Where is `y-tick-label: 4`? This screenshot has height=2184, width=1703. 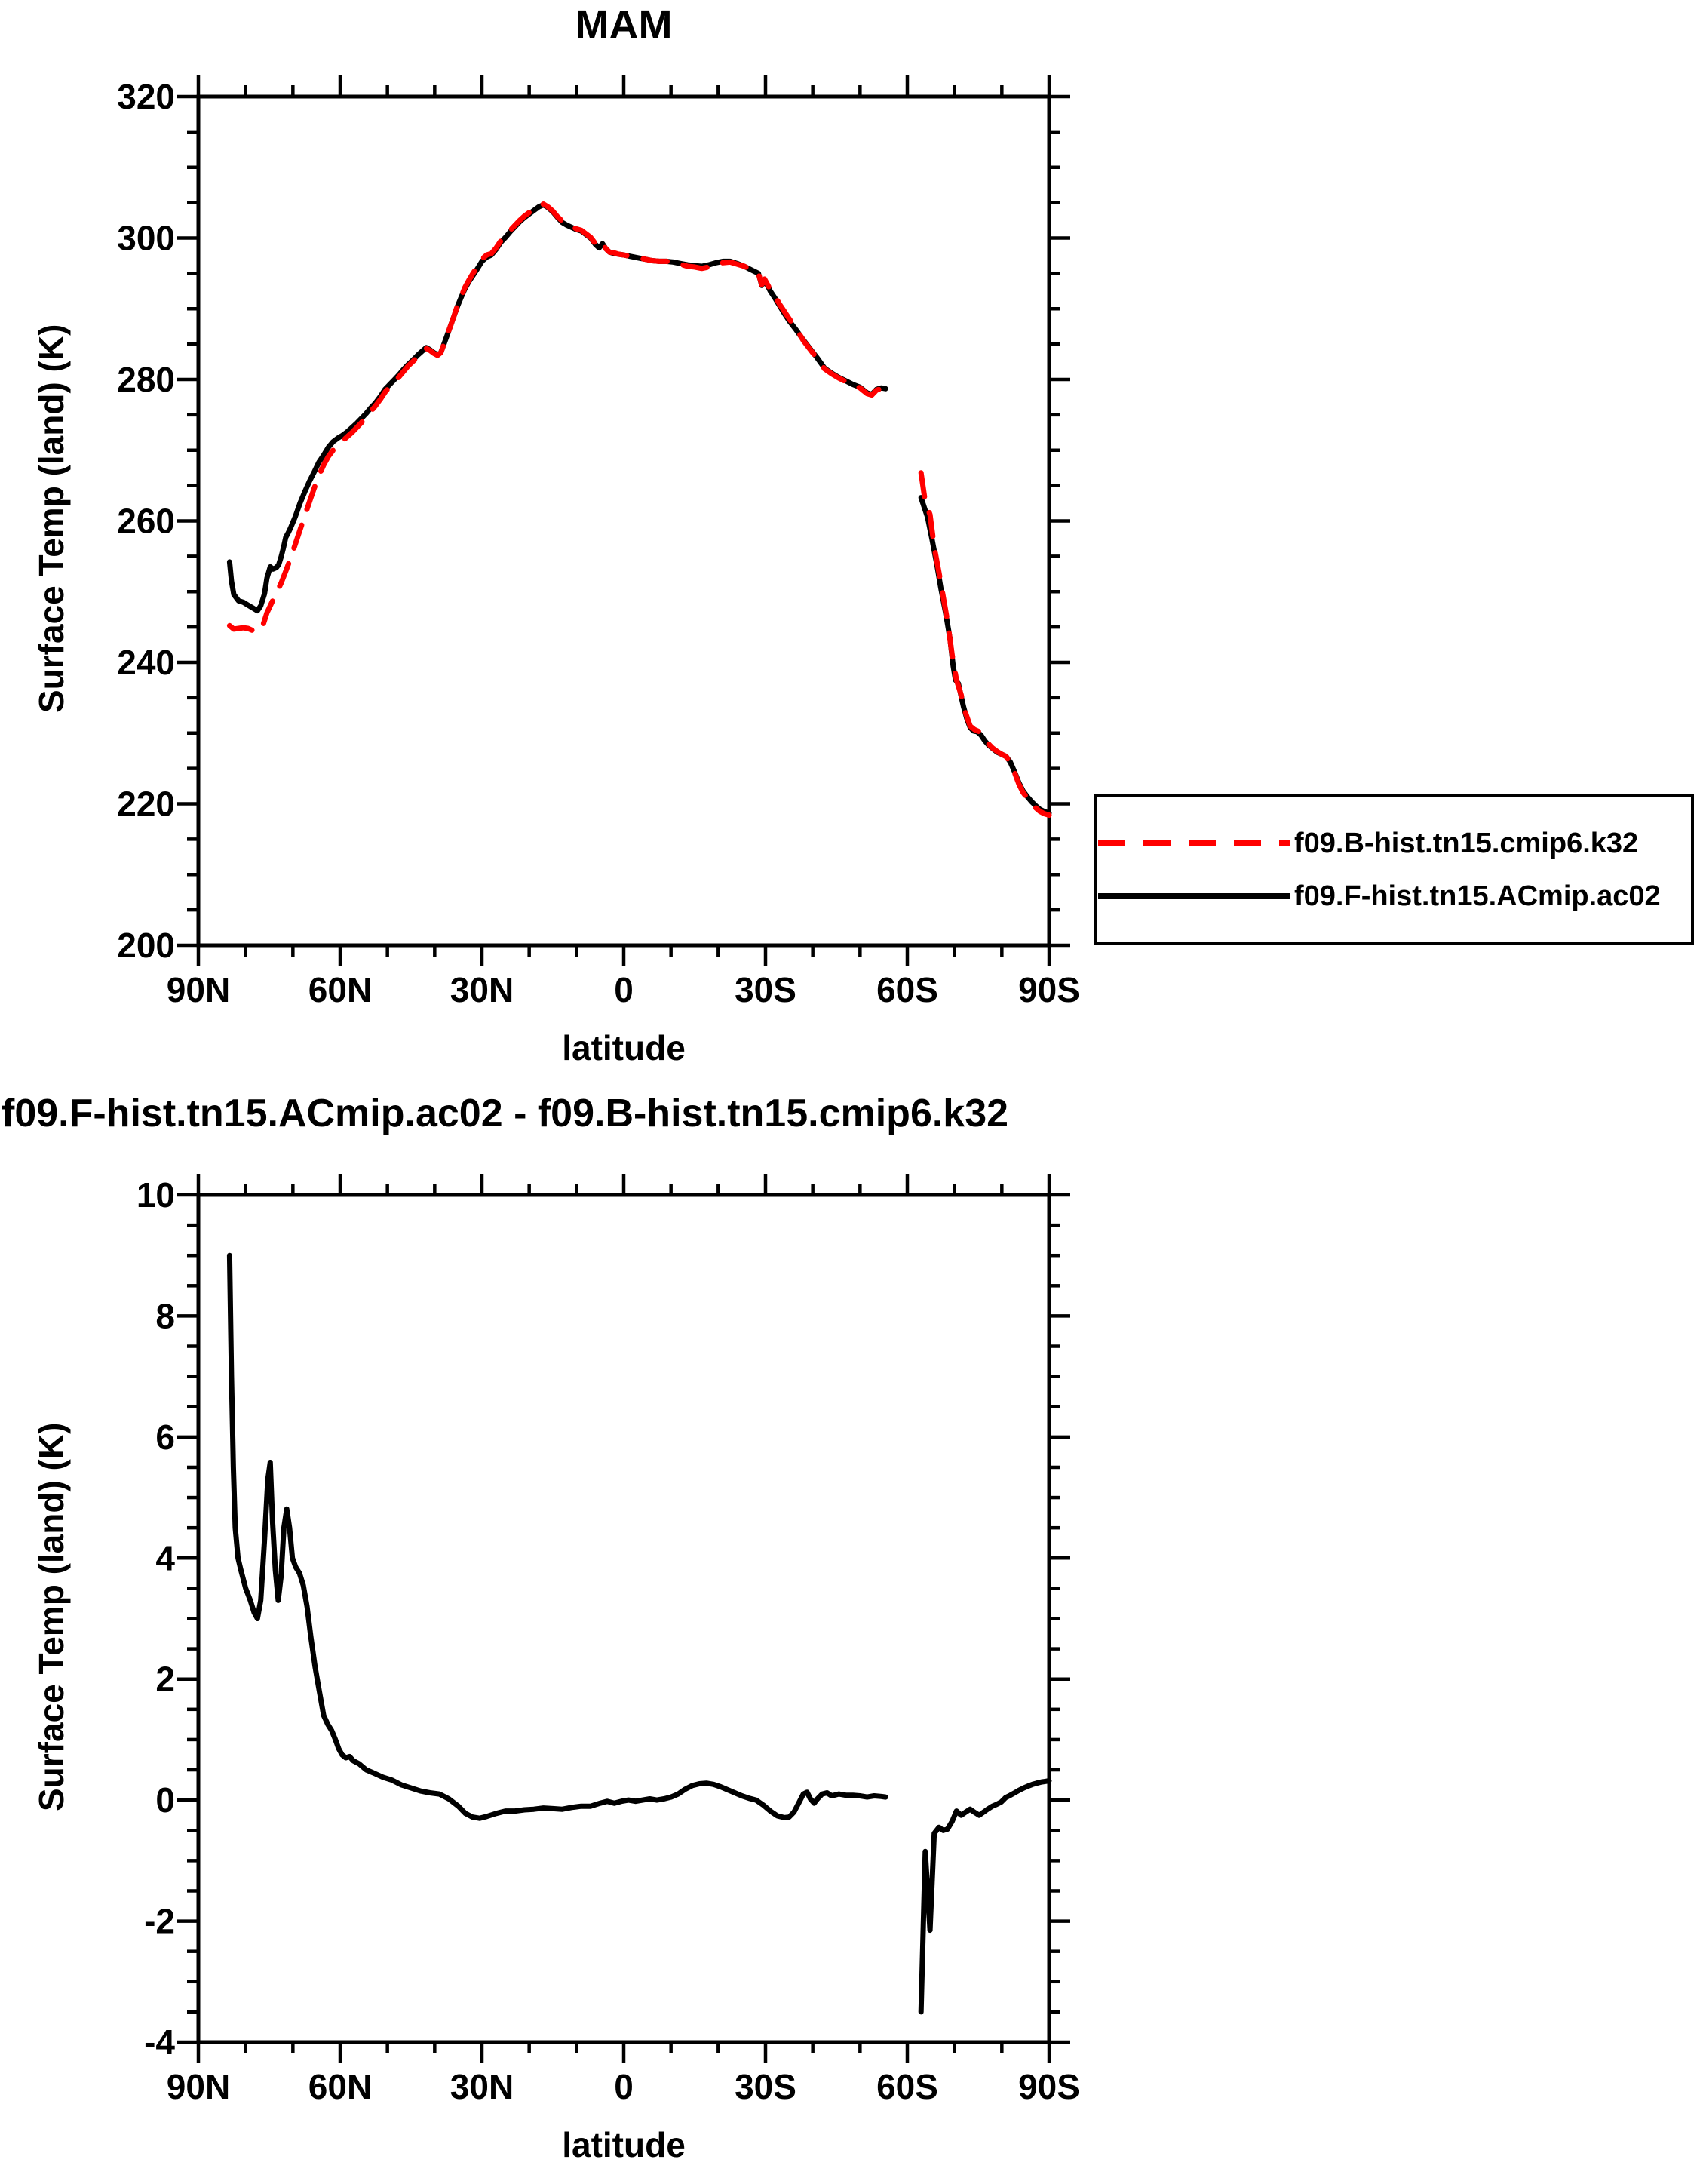
y-tick-label: 4 is located at coordinates (165, 1557).